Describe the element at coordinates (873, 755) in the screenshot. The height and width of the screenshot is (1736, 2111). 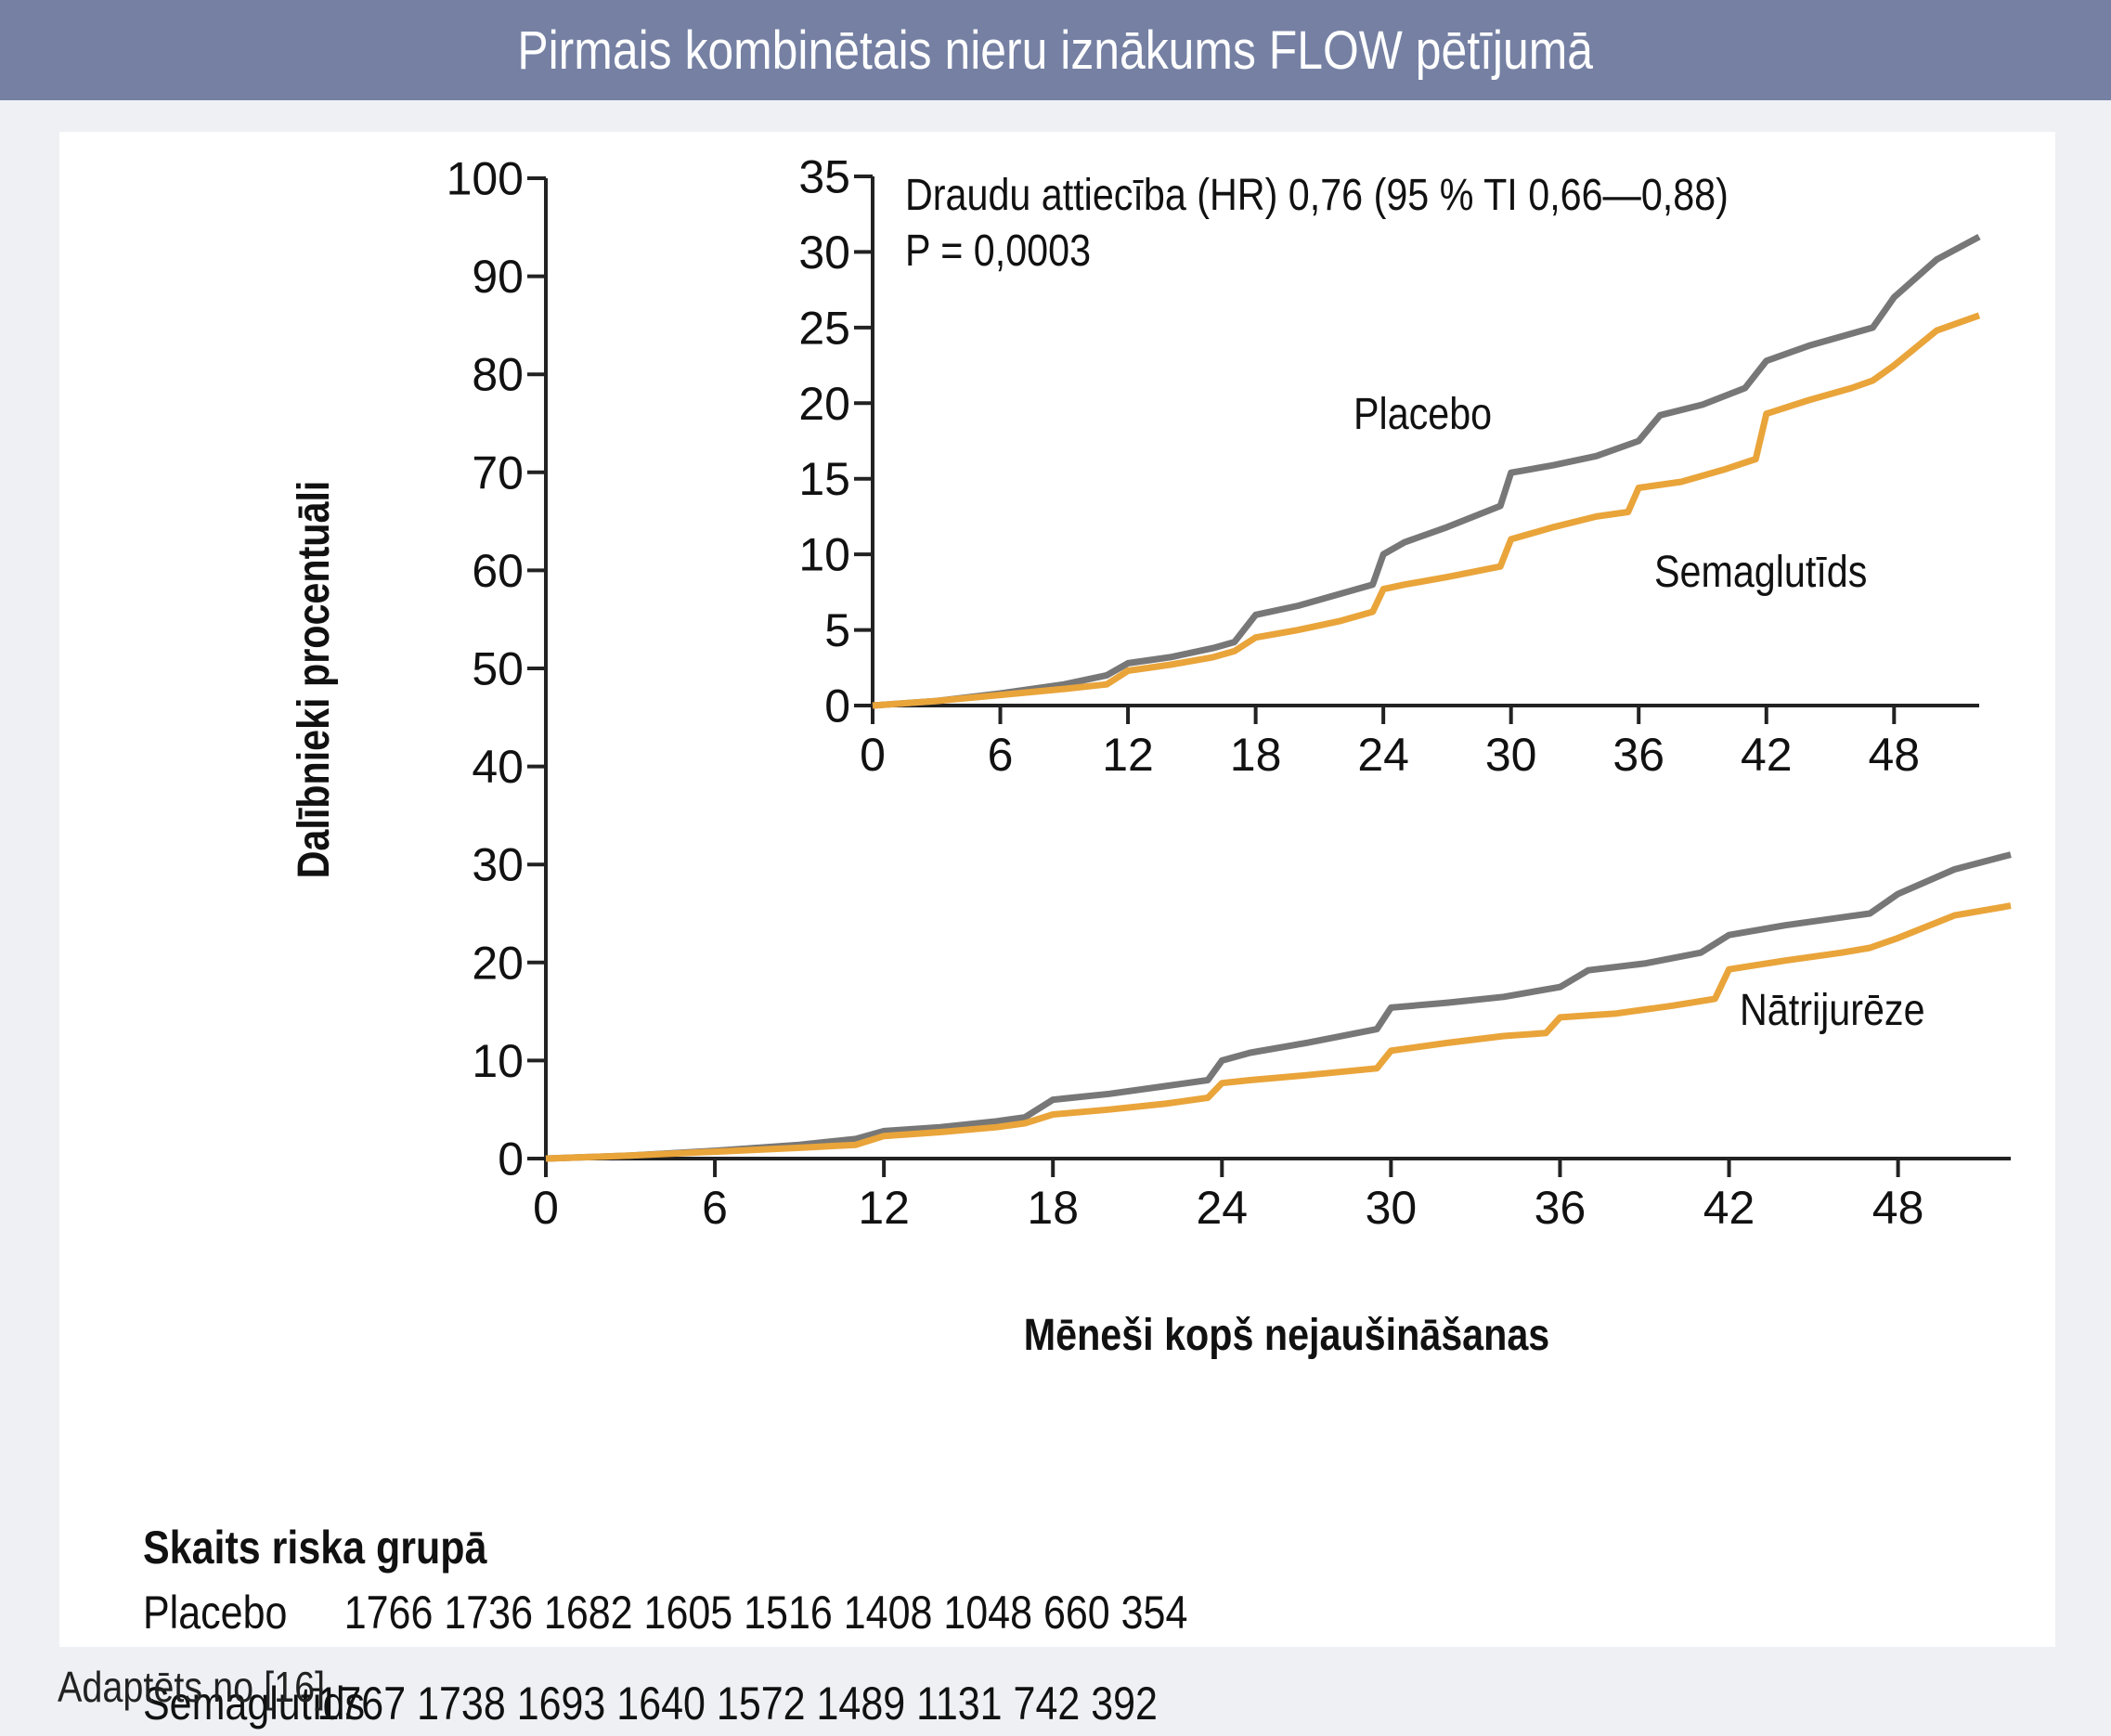
I see `inset-x-tick-label: 0` at that location.